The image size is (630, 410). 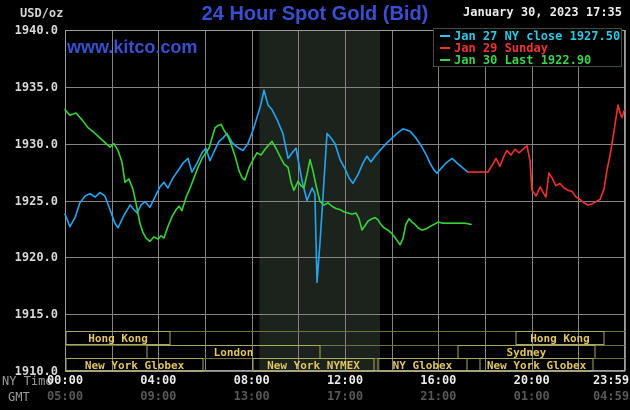 What do you see at coordinates (527, 352) in the screenshot?
I see `session-label: Sydney` at bounding box center [527, 352].